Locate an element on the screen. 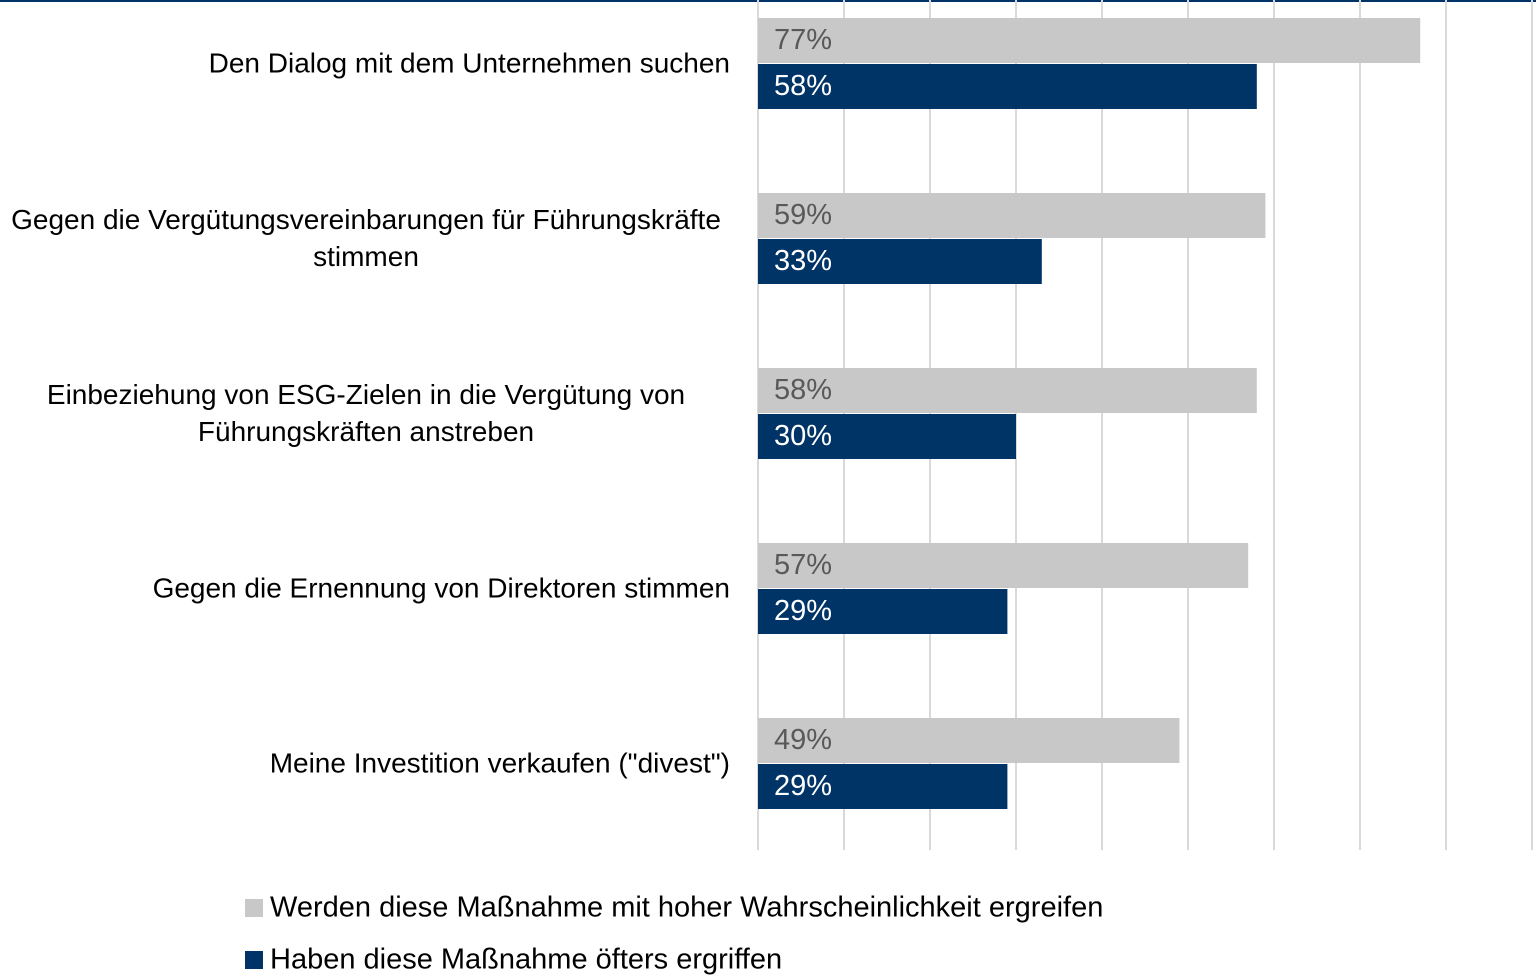 The height and width of the screenshot is (980, 1536). value-label: 57% is located at coordinates (803, 565).